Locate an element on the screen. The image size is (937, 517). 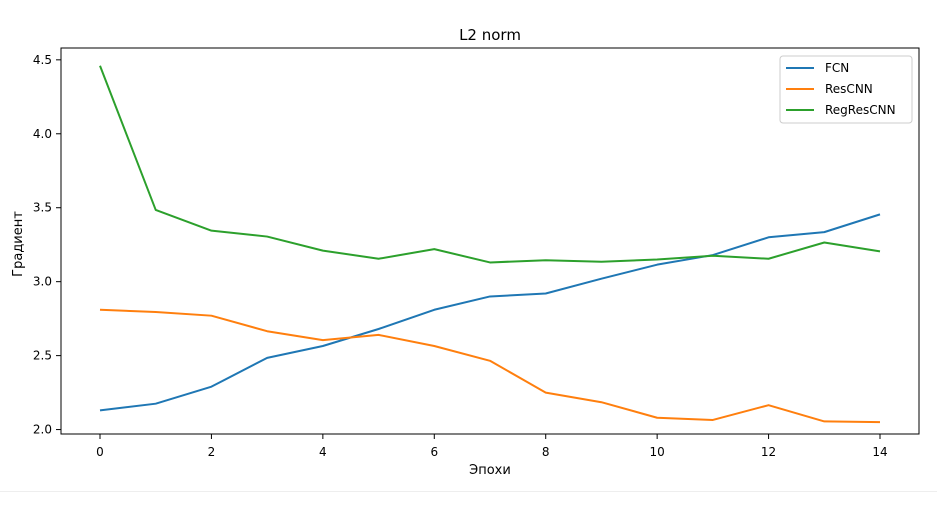
legend-label: RegResCNN is located at coordinates (860, 110).